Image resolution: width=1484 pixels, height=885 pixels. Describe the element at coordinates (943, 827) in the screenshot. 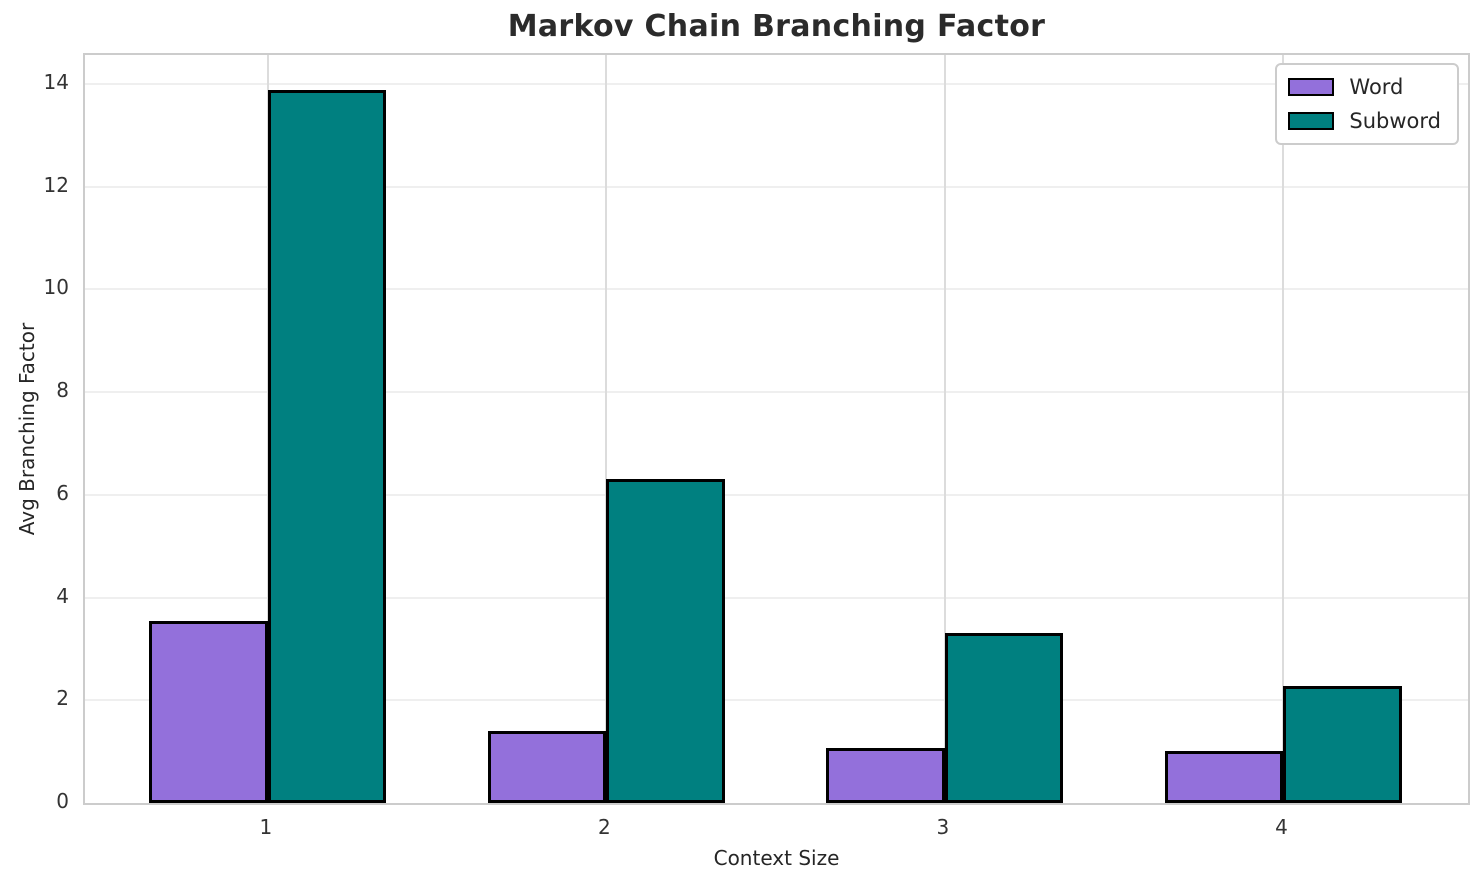

I see `x-tick-label-3: 3` at that location.